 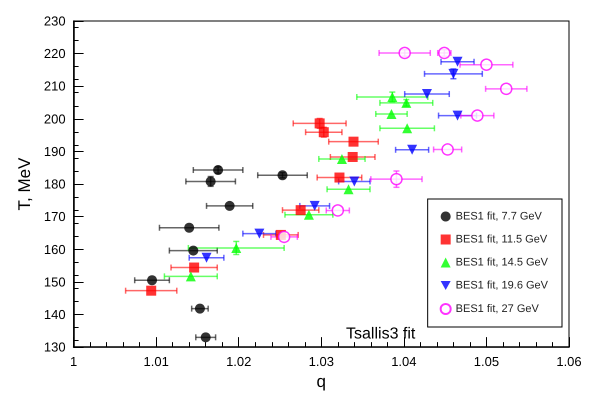 What do you see at coordinates (55, 347) in the screenshot?
I see `y-tick-label: 130` at bounding box center [55, 347].